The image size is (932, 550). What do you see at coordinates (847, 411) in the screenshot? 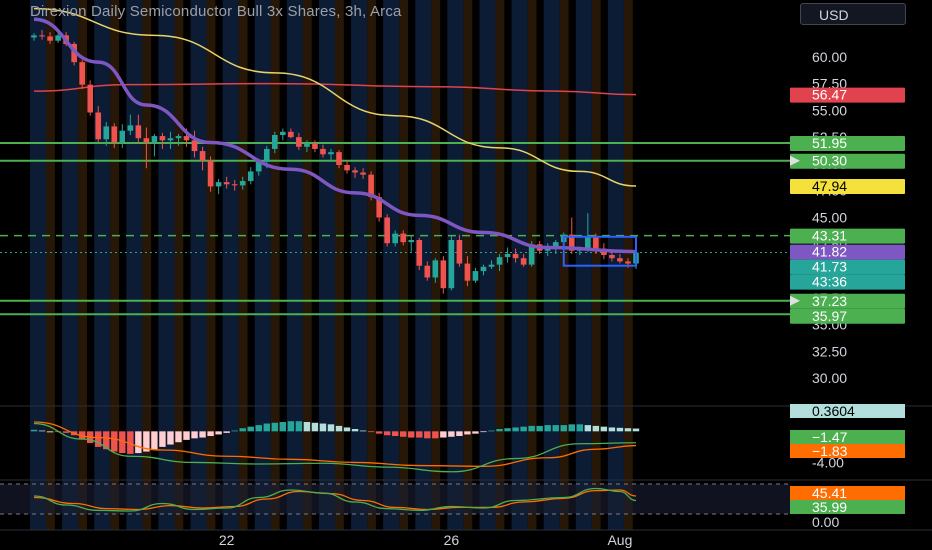
I see `macd-value-tag` at bounding box center [847, 411].